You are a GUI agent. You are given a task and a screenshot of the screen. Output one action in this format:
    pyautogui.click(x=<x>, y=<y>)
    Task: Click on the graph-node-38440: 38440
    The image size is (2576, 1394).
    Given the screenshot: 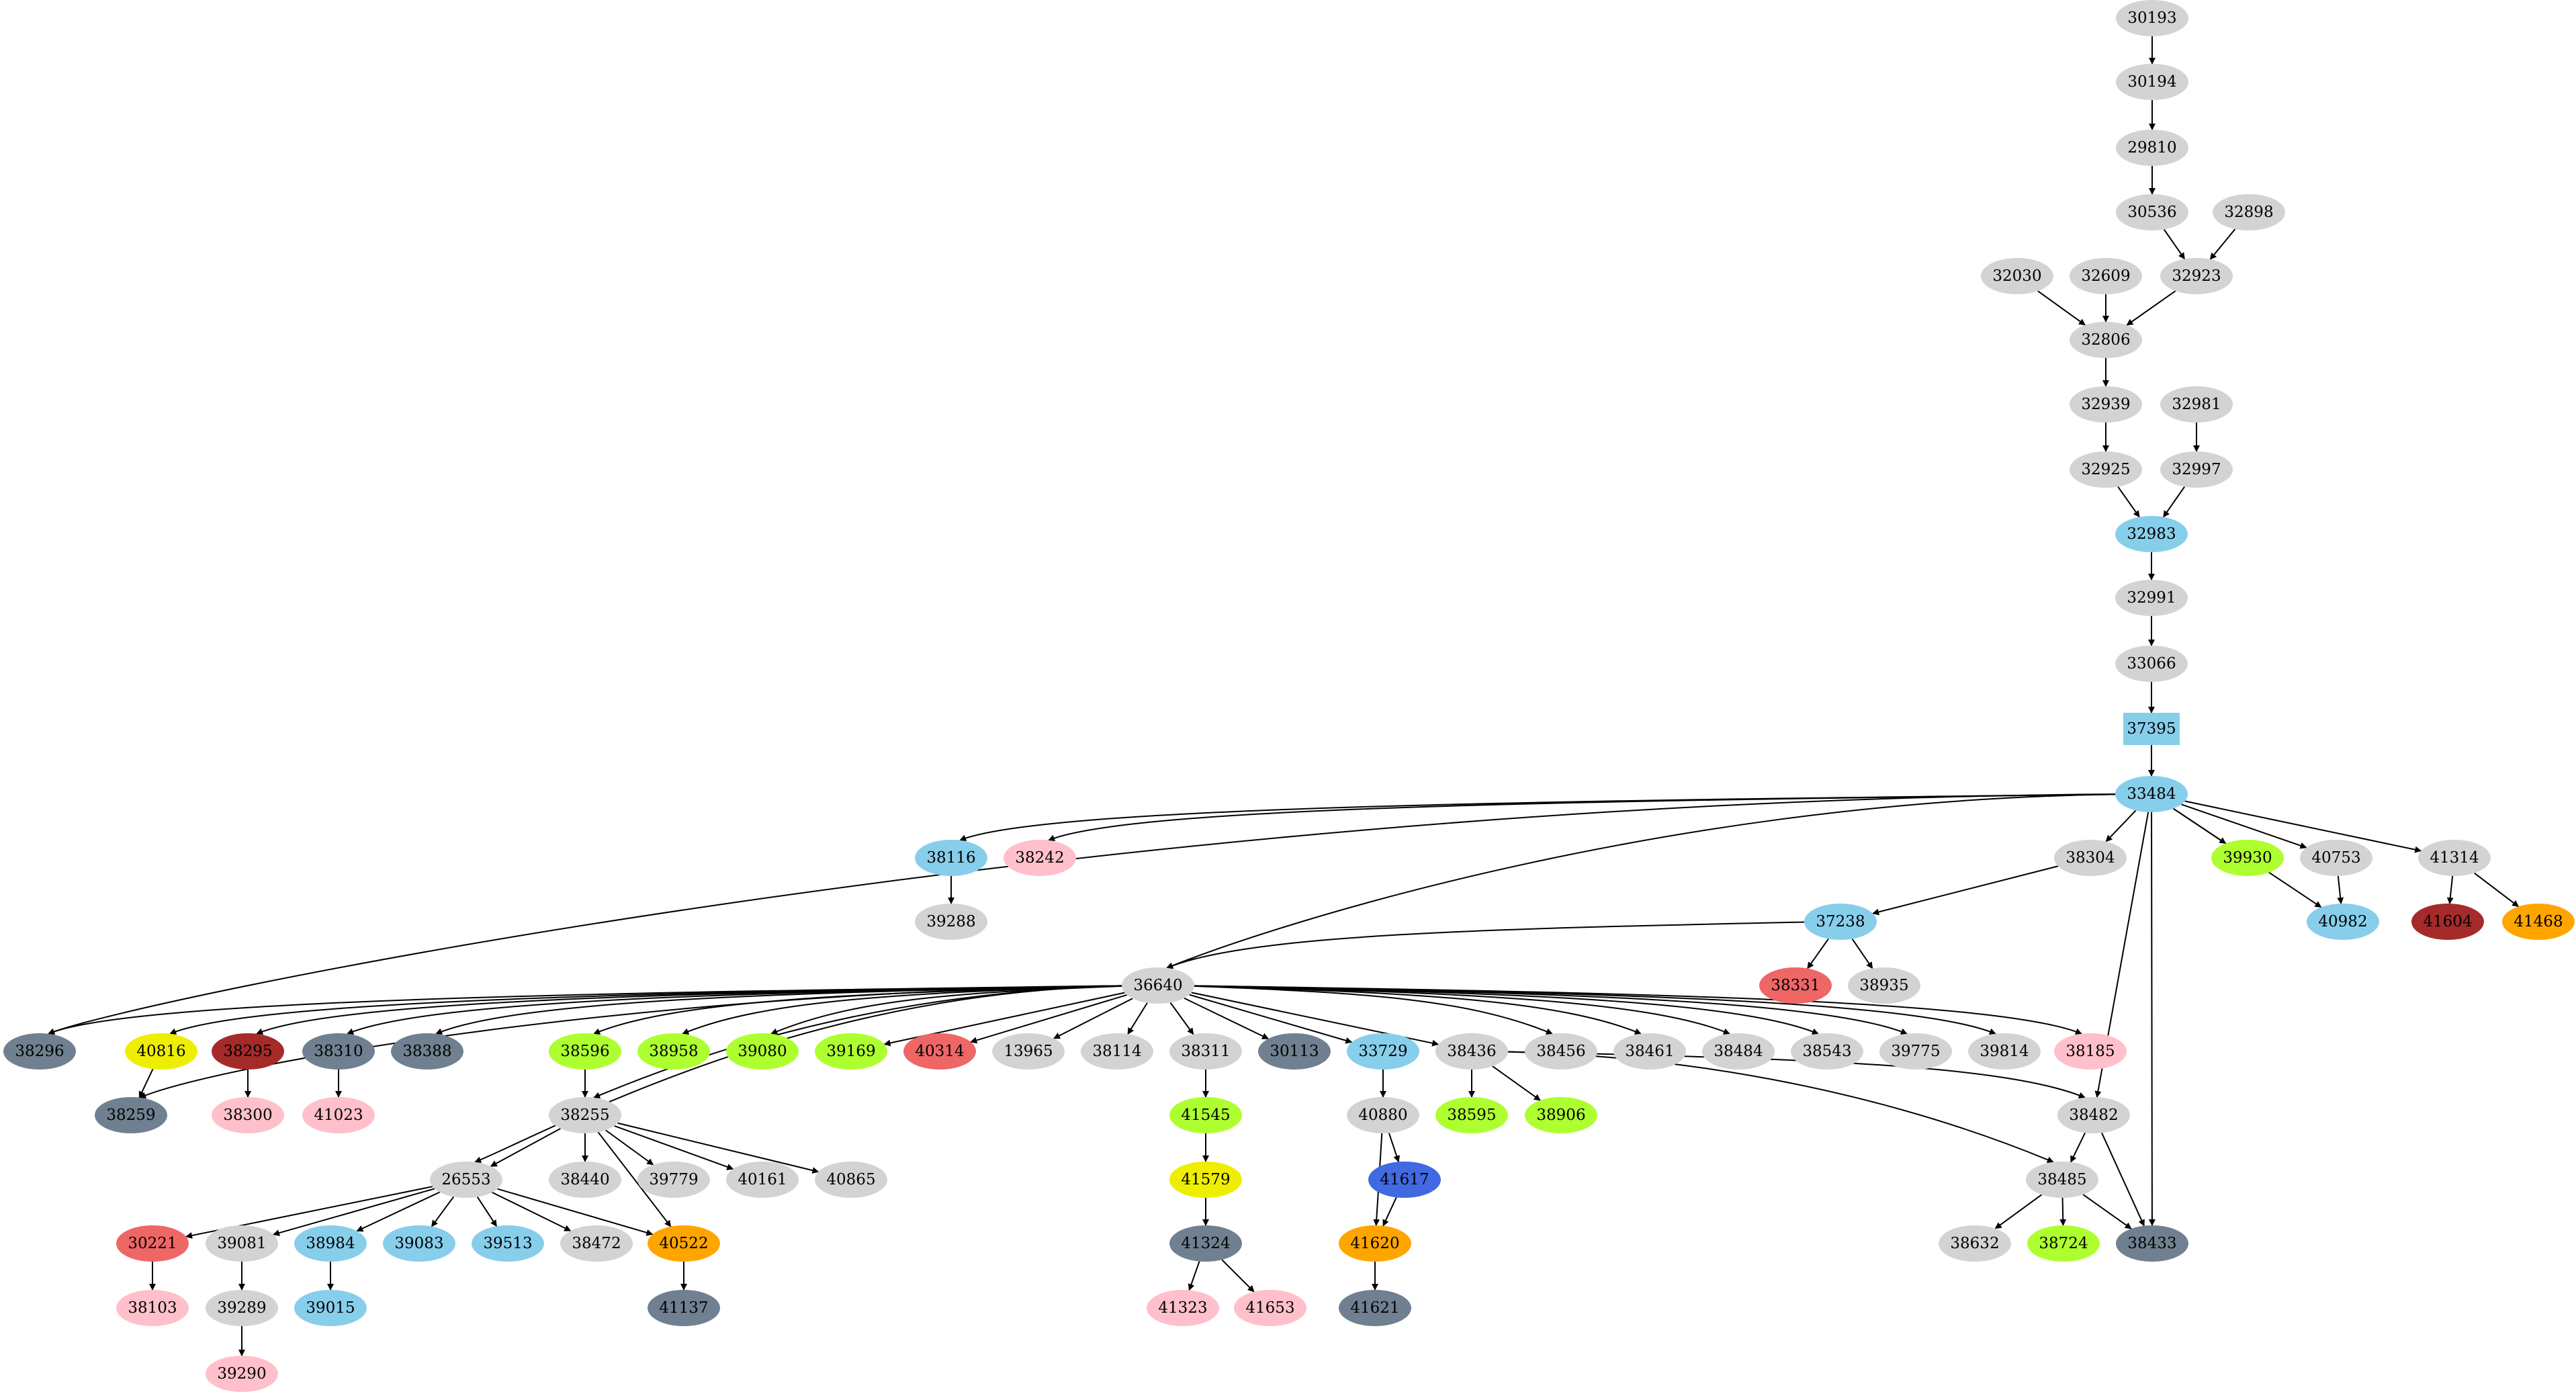 What is the action you would take?
    pyautogui.click(x=585, y=1180)
    